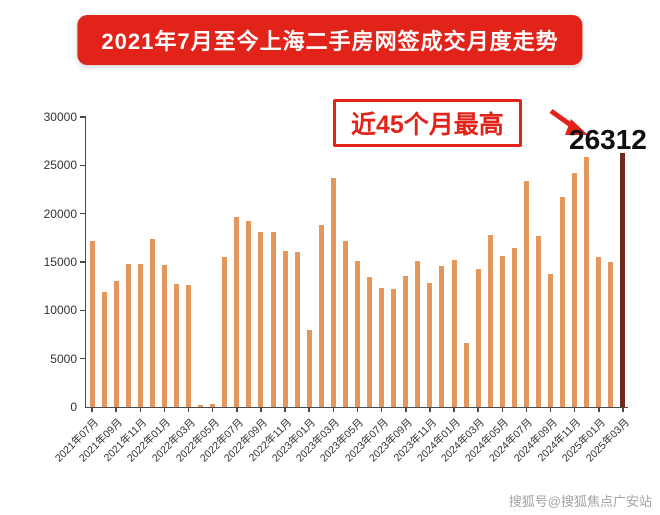 This screenshot has width=660, height=515. Describe the element at coordinates (580, 501) in the screenshot. I see `watermark-text: 搜狐号@搜狐焦点广安站` at that location.